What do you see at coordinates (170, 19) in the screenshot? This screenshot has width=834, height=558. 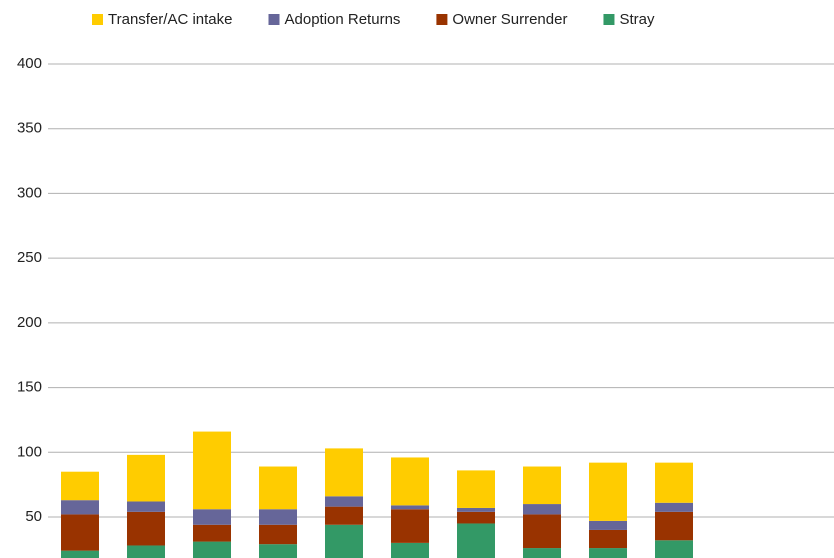 I see `legend-label: Transfer/AC intake` at bounding box center [170, 19].